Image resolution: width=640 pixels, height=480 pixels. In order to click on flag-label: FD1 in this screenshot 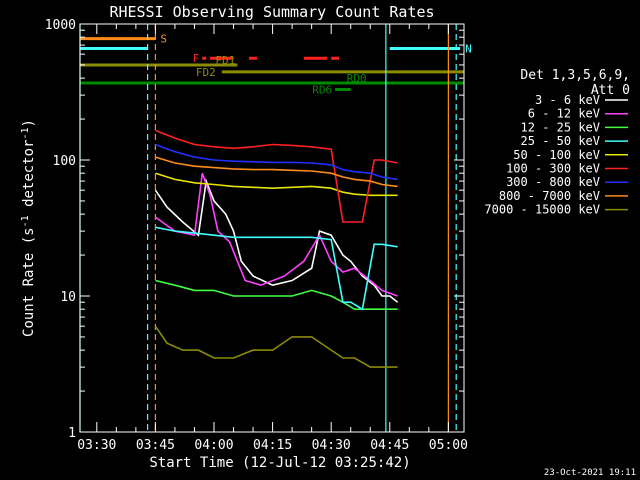, I will do `click(225, 60)`.